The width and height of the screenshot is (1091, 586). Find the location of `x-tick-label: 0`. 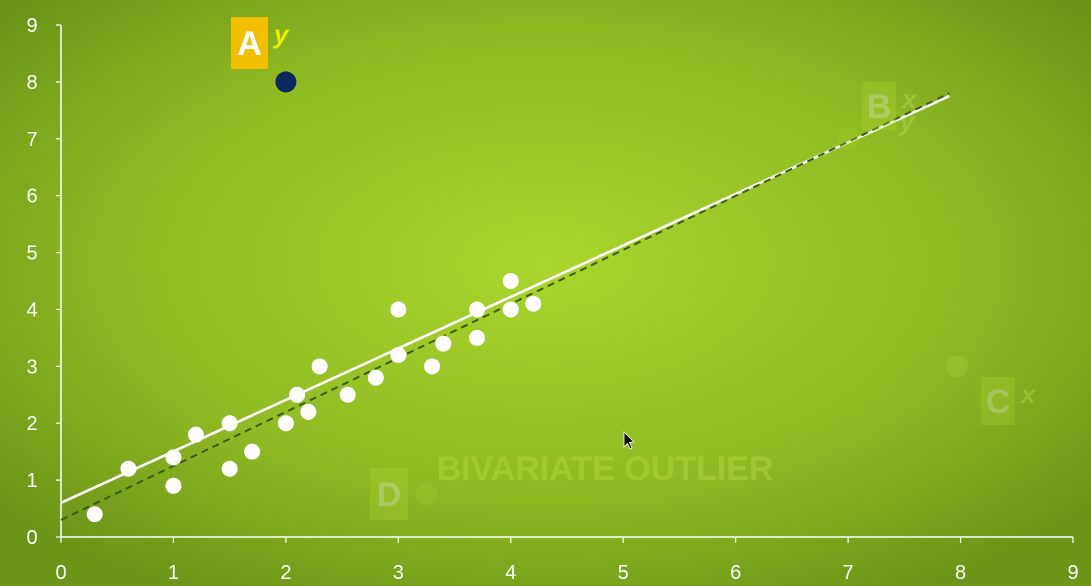

x-tick-label: 0 is located at coordinates (60, 573).